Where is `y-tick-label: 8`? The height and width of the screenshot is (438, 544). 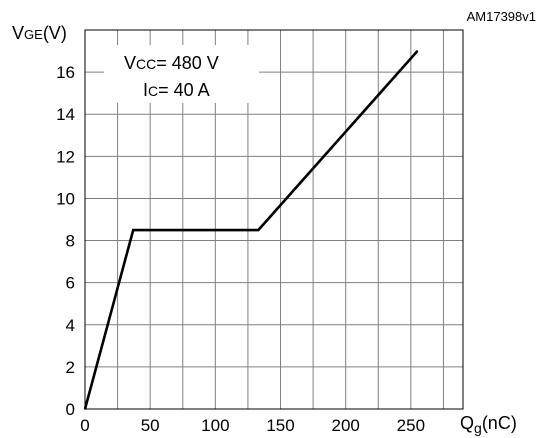
y-tick-label: 8 is located at coordinates (70, 241).